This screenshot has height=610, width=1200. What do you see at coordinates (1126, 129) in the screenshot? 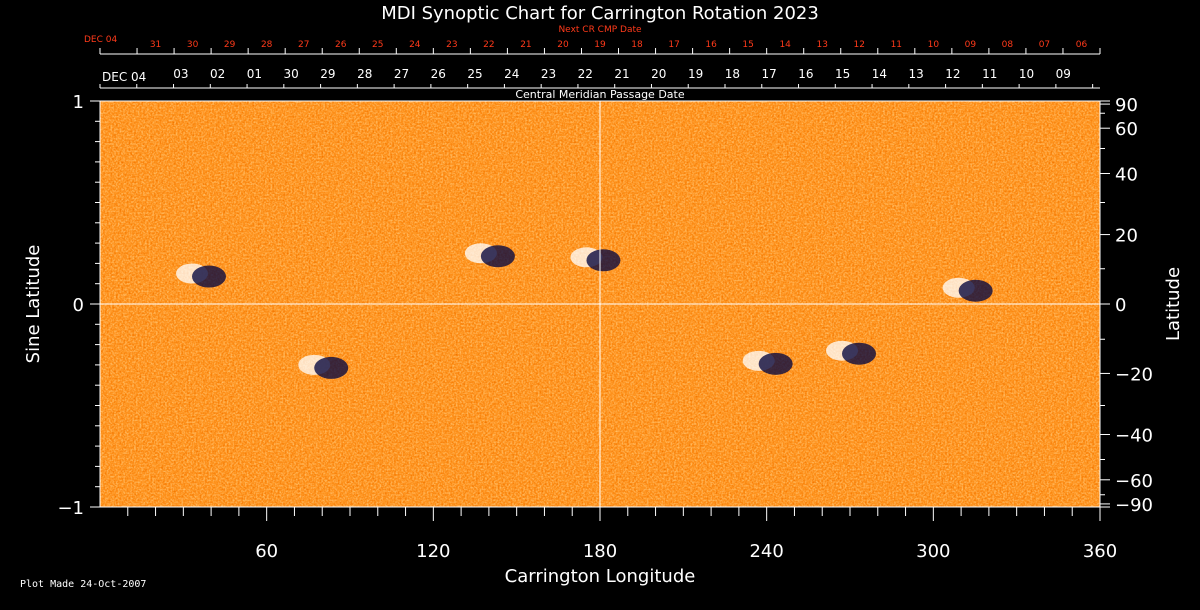
I see `y-right-tick-label: 60` at bounding box center [1126, 129].